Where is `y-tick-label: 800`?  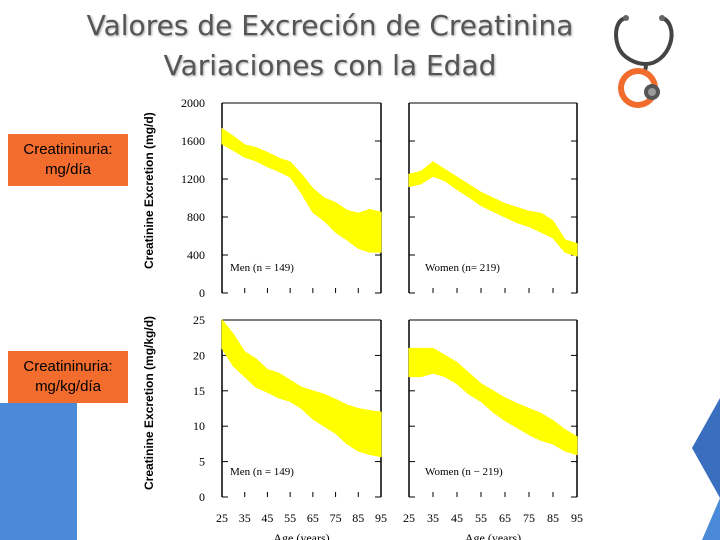
y-tick-label: 800 is located at coordinates (196, 217).